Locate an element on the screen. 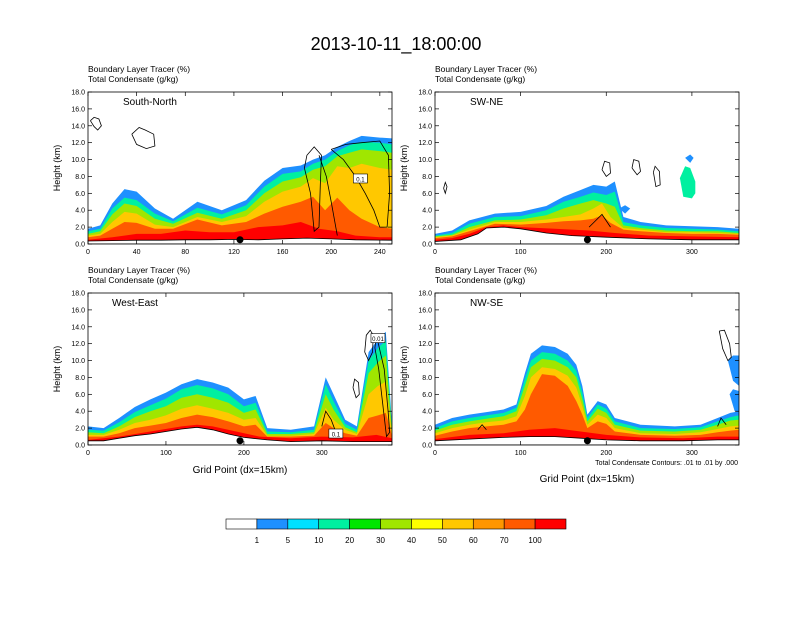  x-tick-label: 240 is located at coordinates (380, 252).